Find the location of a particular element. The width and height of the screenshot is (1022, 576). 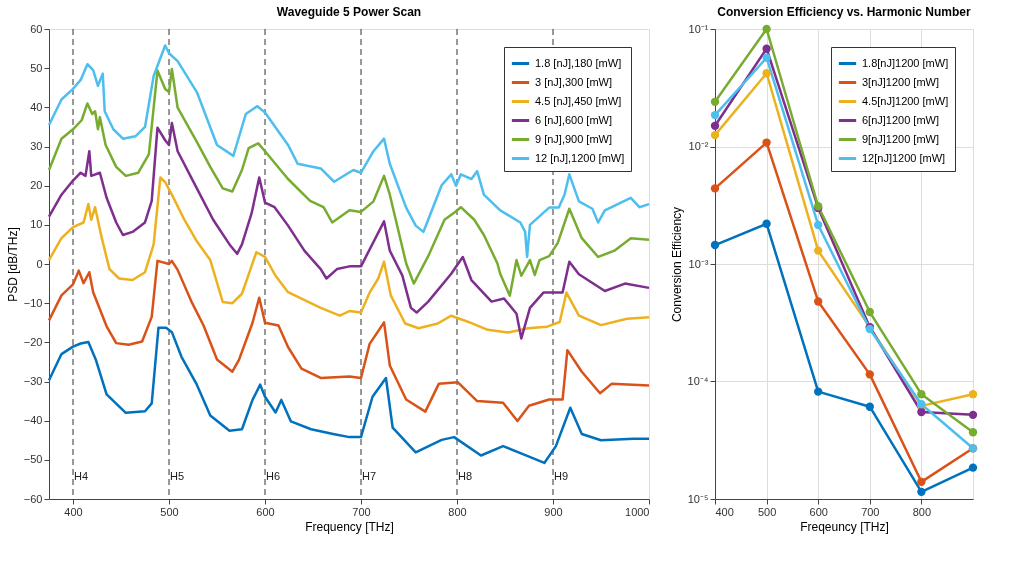

legend-label: 3 [nJ],300 [mW] is located at coordinates (574, 81).